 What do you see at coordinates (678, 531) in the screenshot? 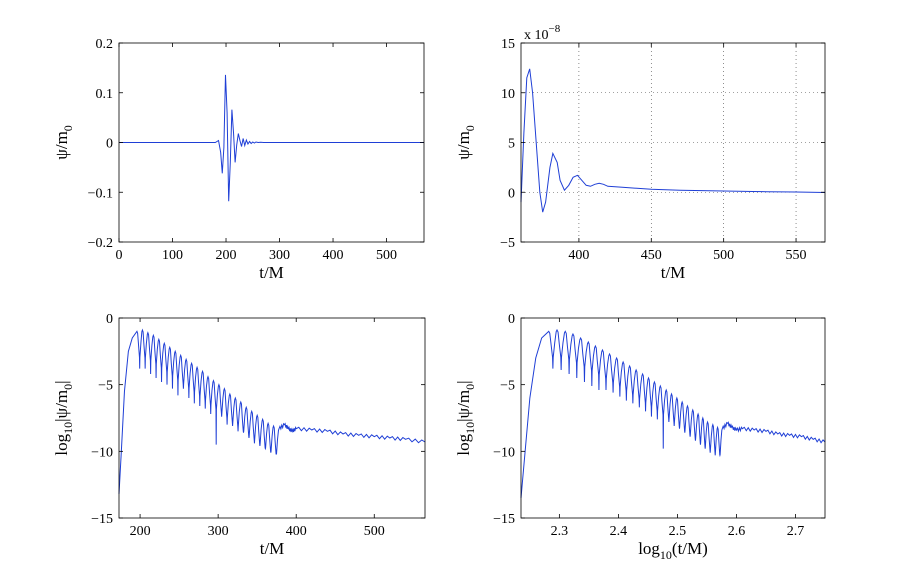
I see `x-tick-label: 2.5` at bounding box center [678, 531].